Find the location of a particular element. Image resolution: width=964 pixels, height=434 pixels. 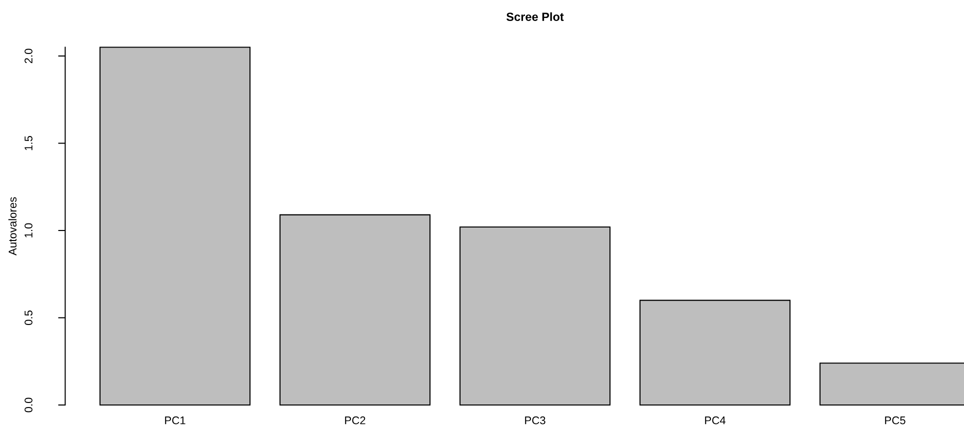

x-tick-label: PC4 is located at coordinates (715, 420).